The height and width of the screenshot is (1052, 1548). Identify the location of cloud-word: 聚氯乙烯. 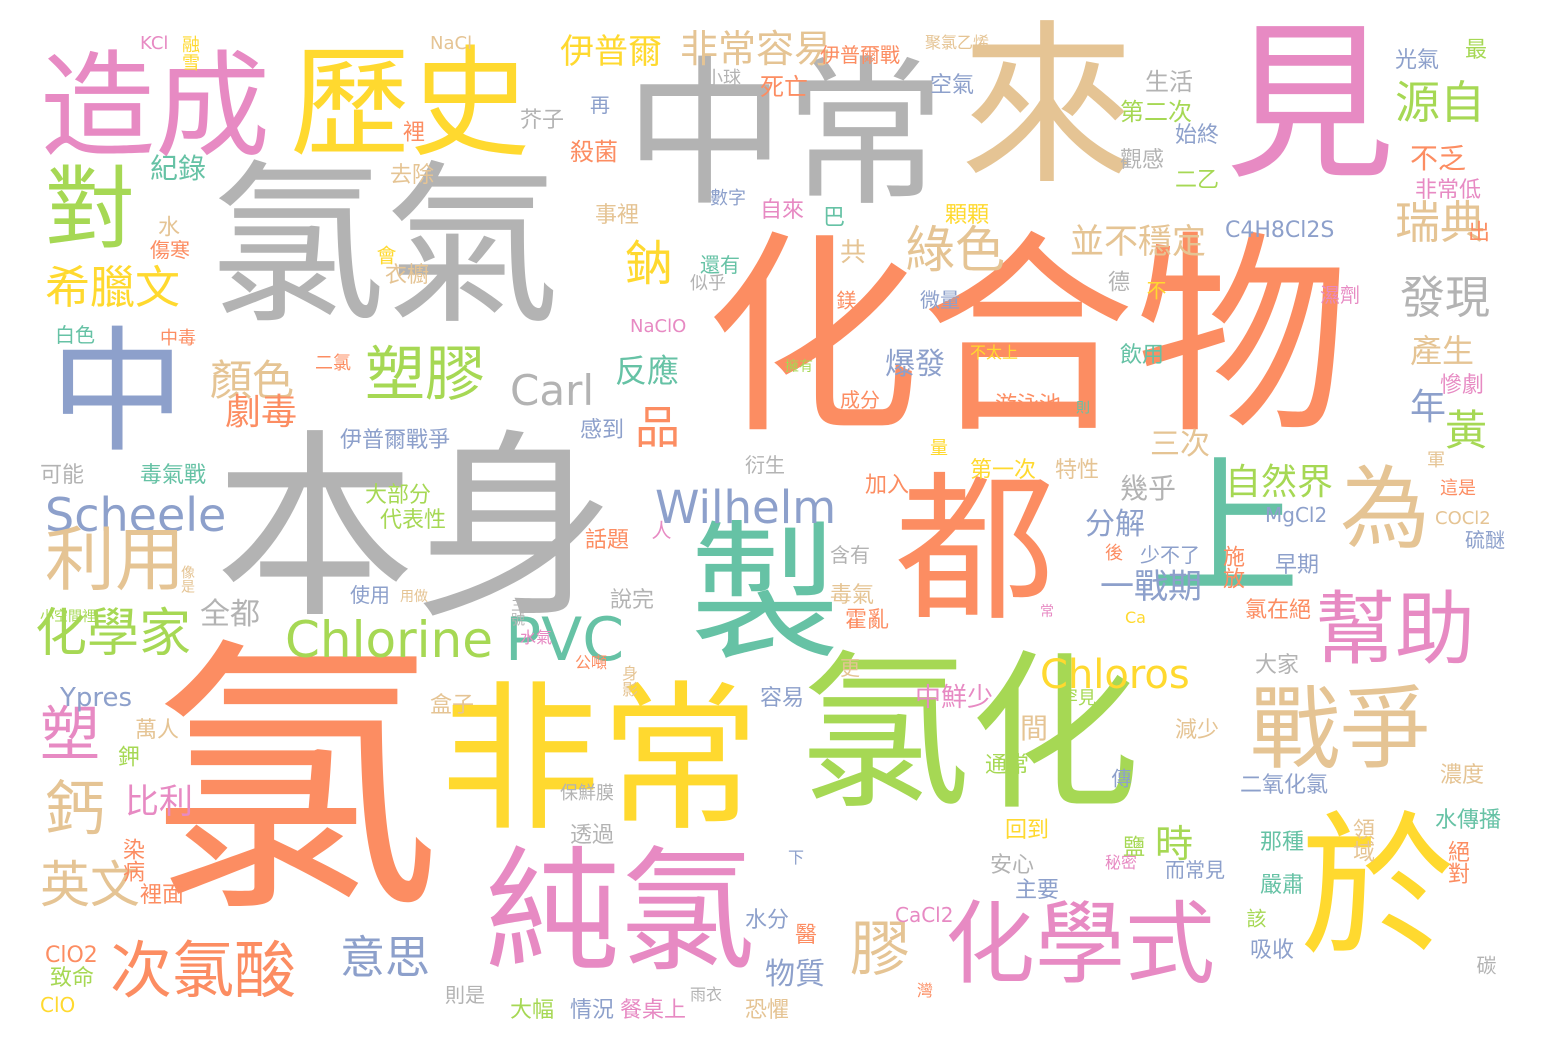
(957, 42).